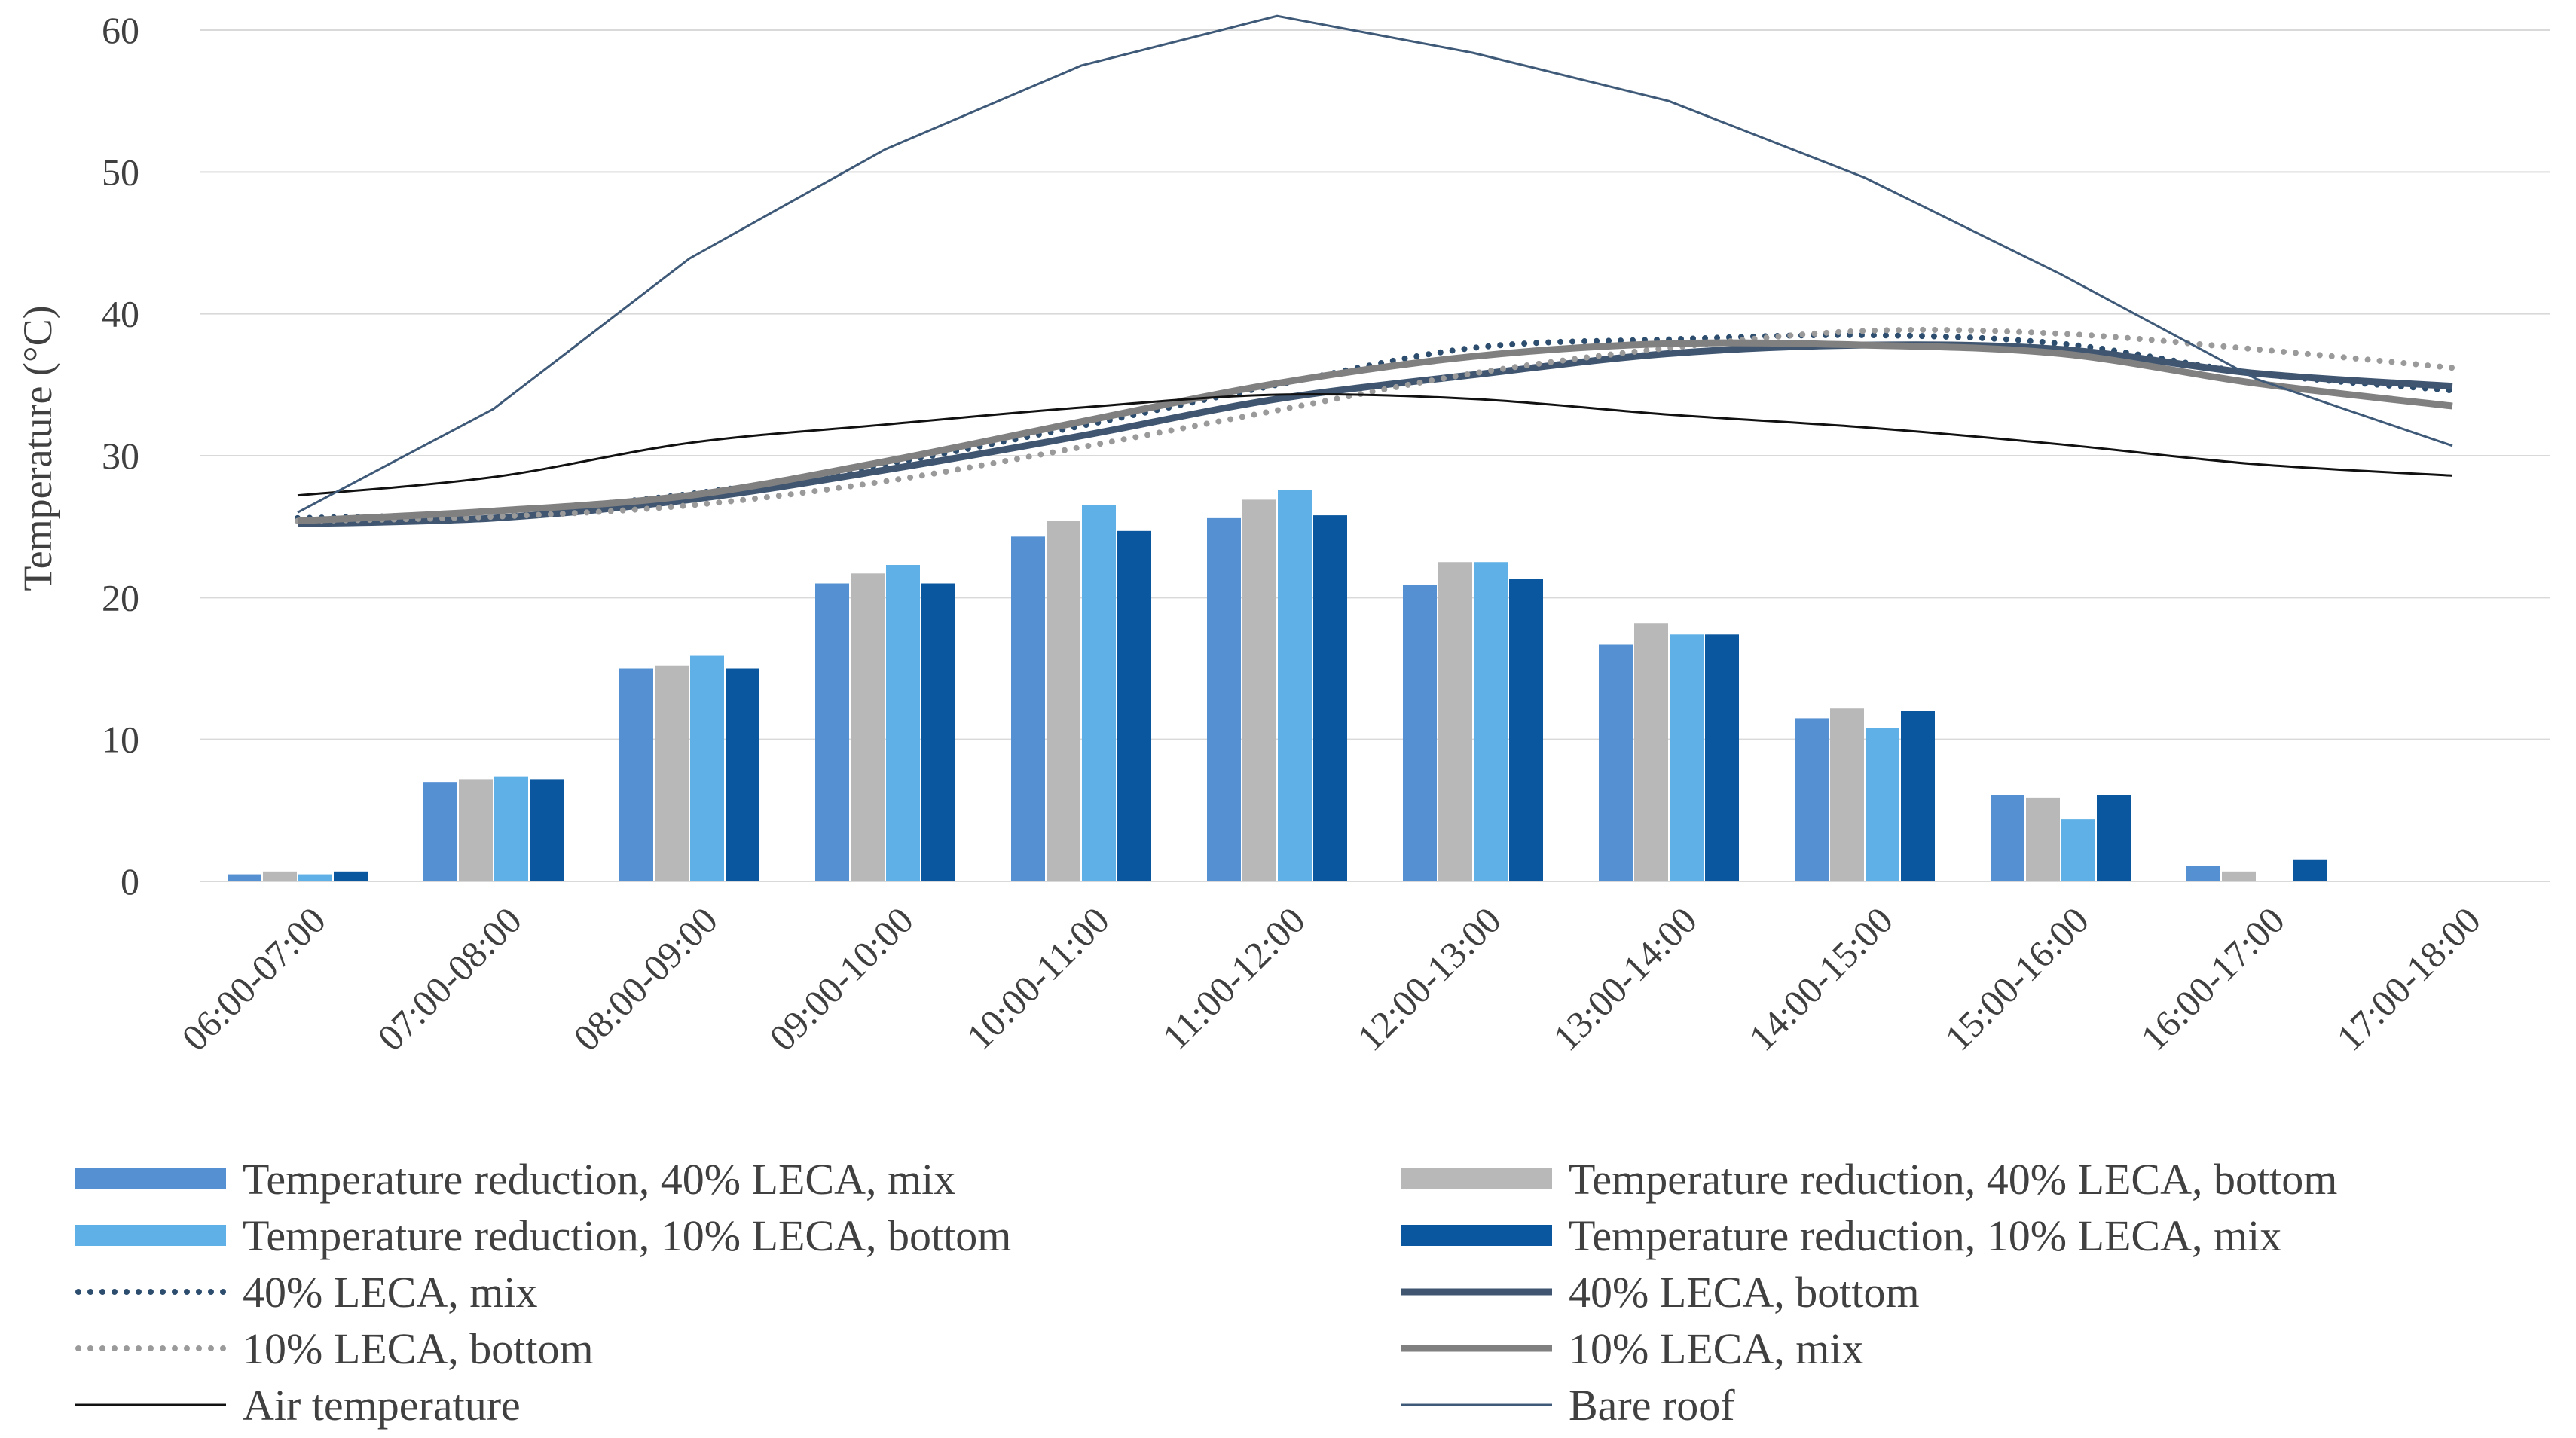  Describe the element at coordinates (2212, 978) in the screenshot. I see `x-tick-label: 16:00-17:00` at that location.